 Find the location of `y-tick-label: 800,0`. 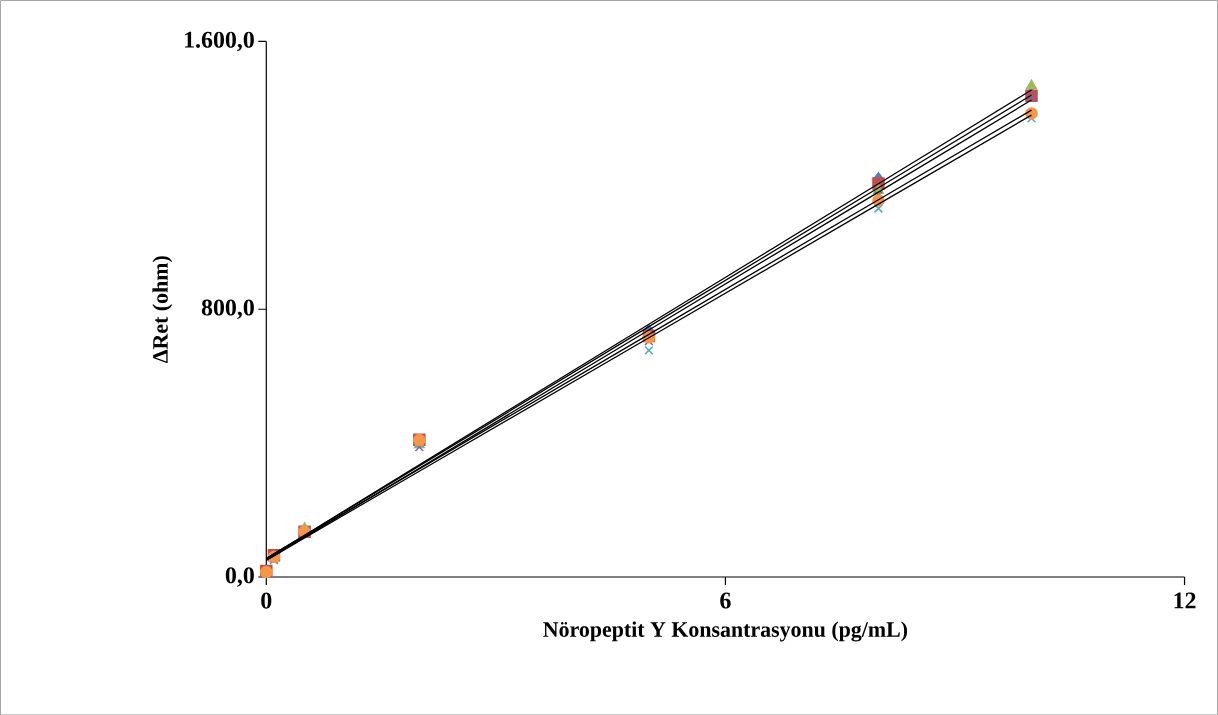

y-tick-label: 800,0 is located at coordinates (227, 309).